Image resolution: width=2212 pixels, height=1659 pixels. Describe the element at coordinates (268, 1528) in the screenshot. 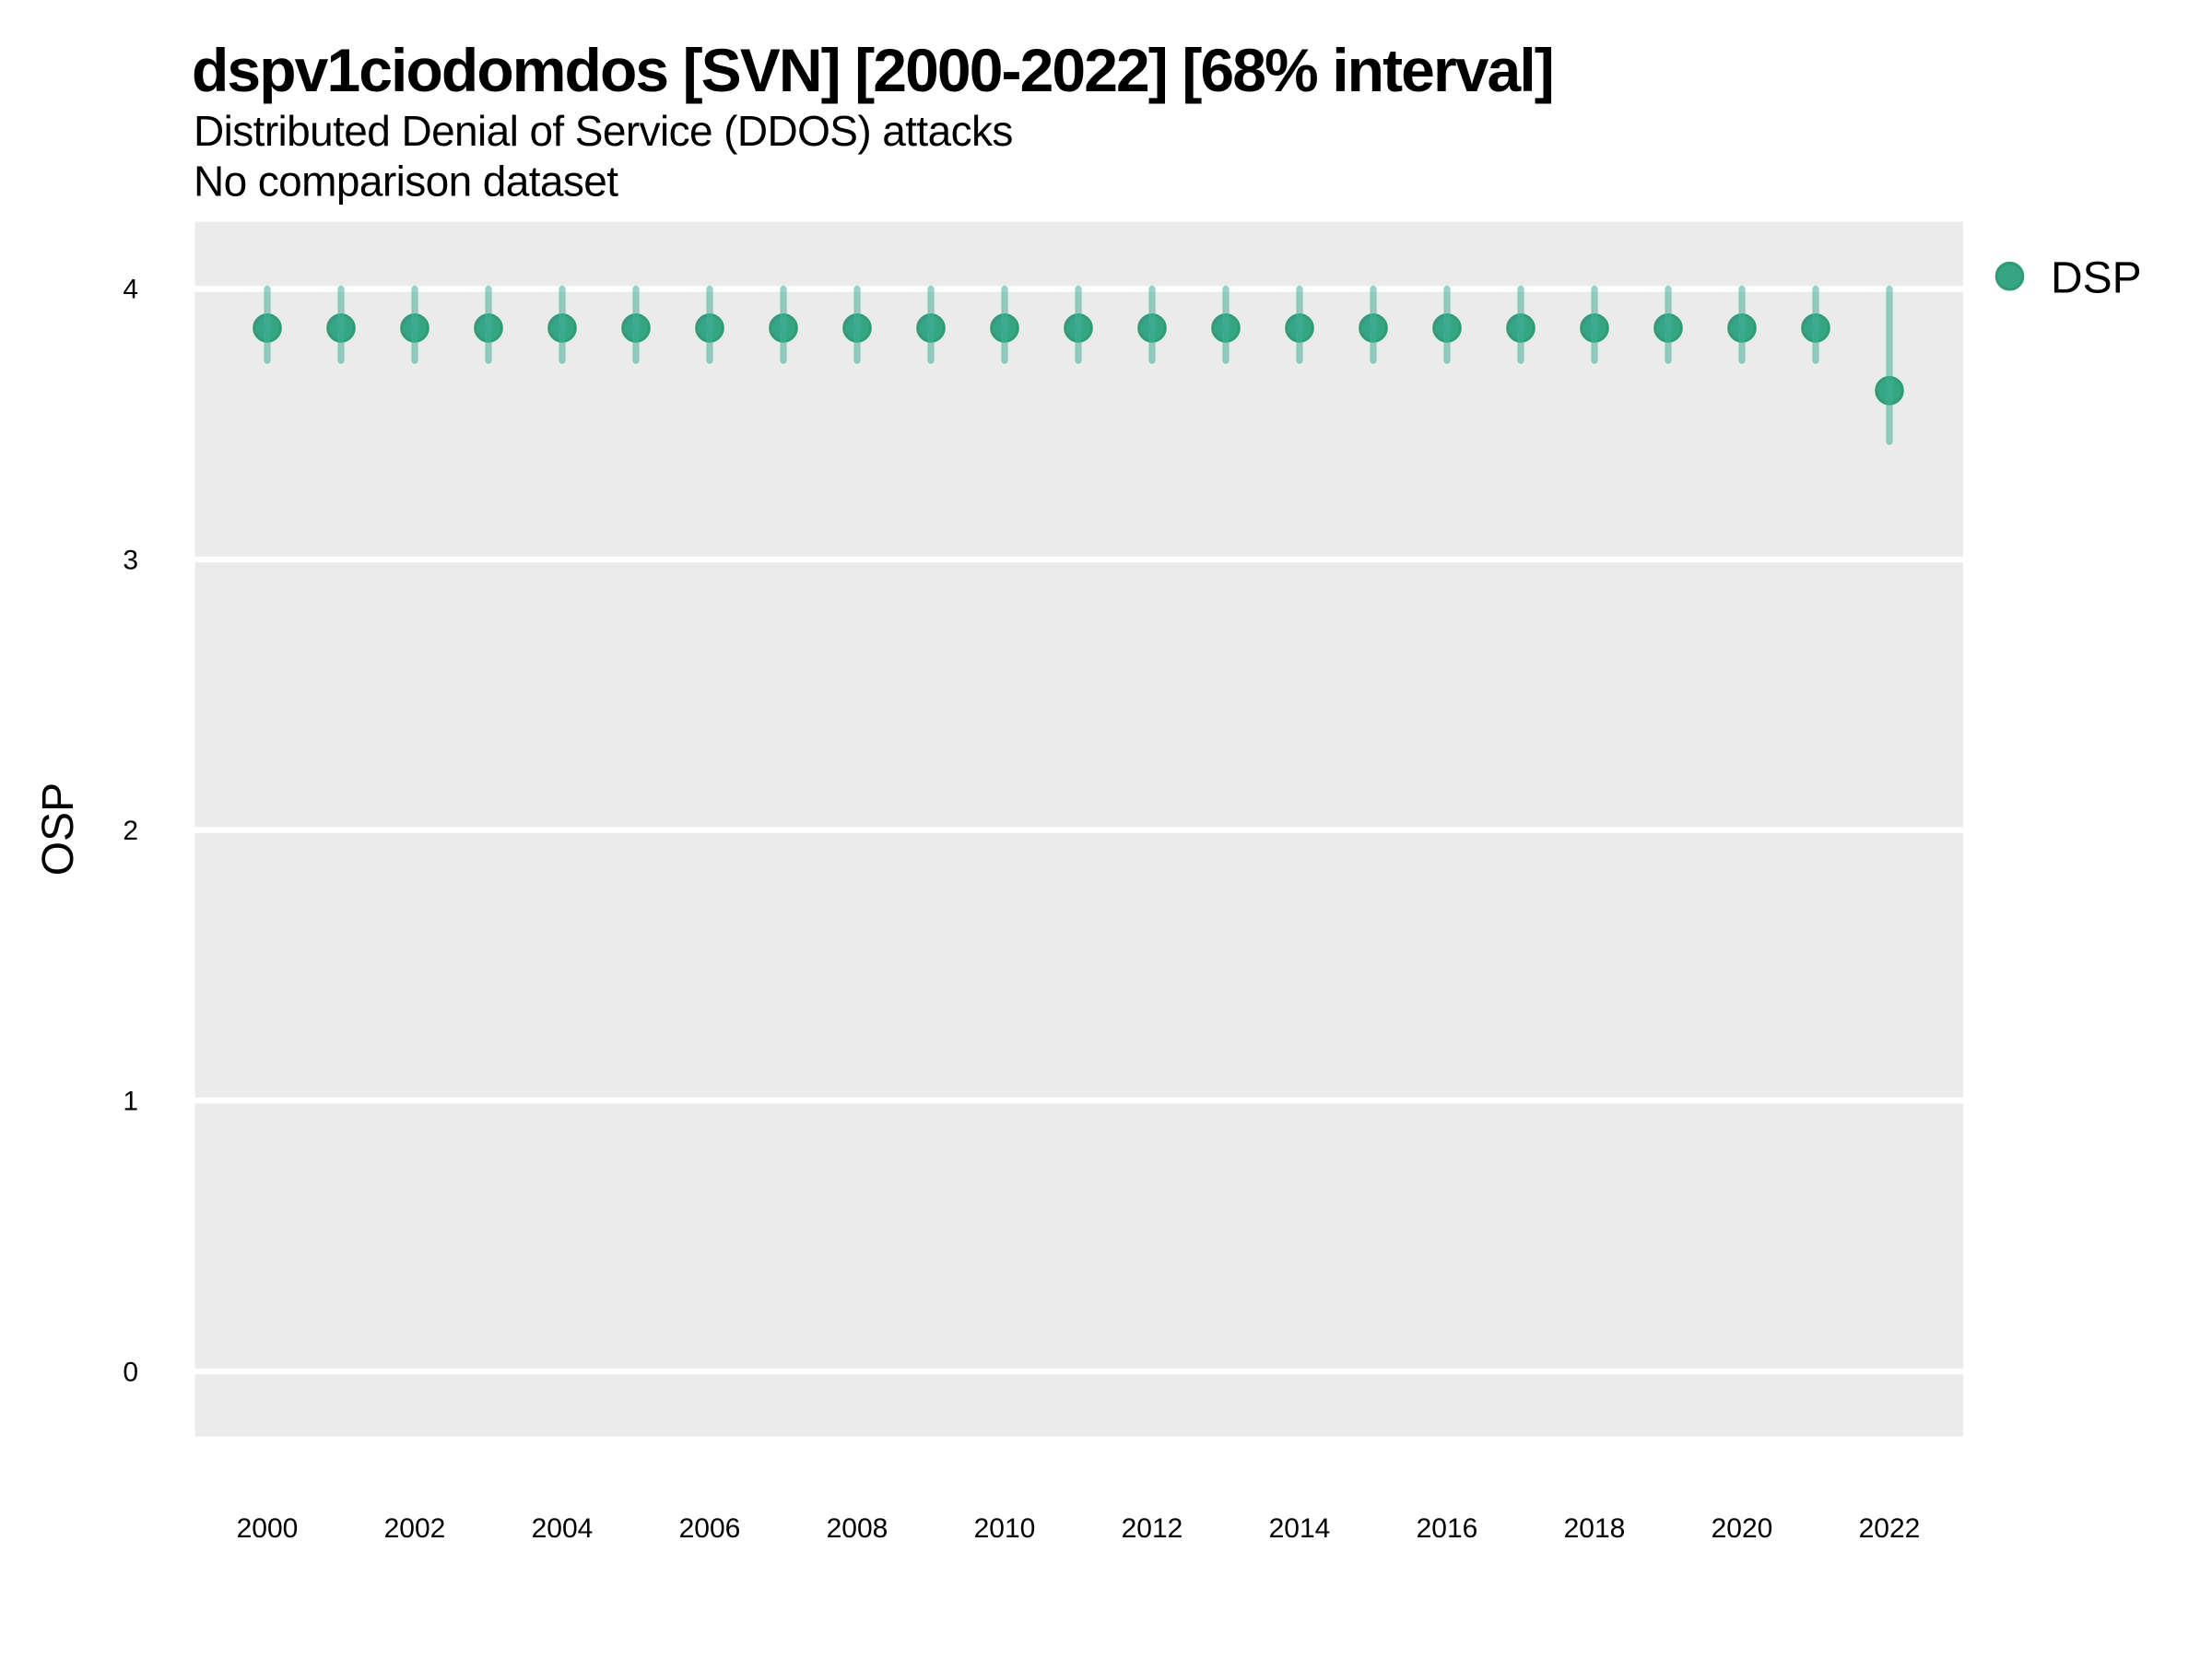

I see `svg-text: 2000` at that location.